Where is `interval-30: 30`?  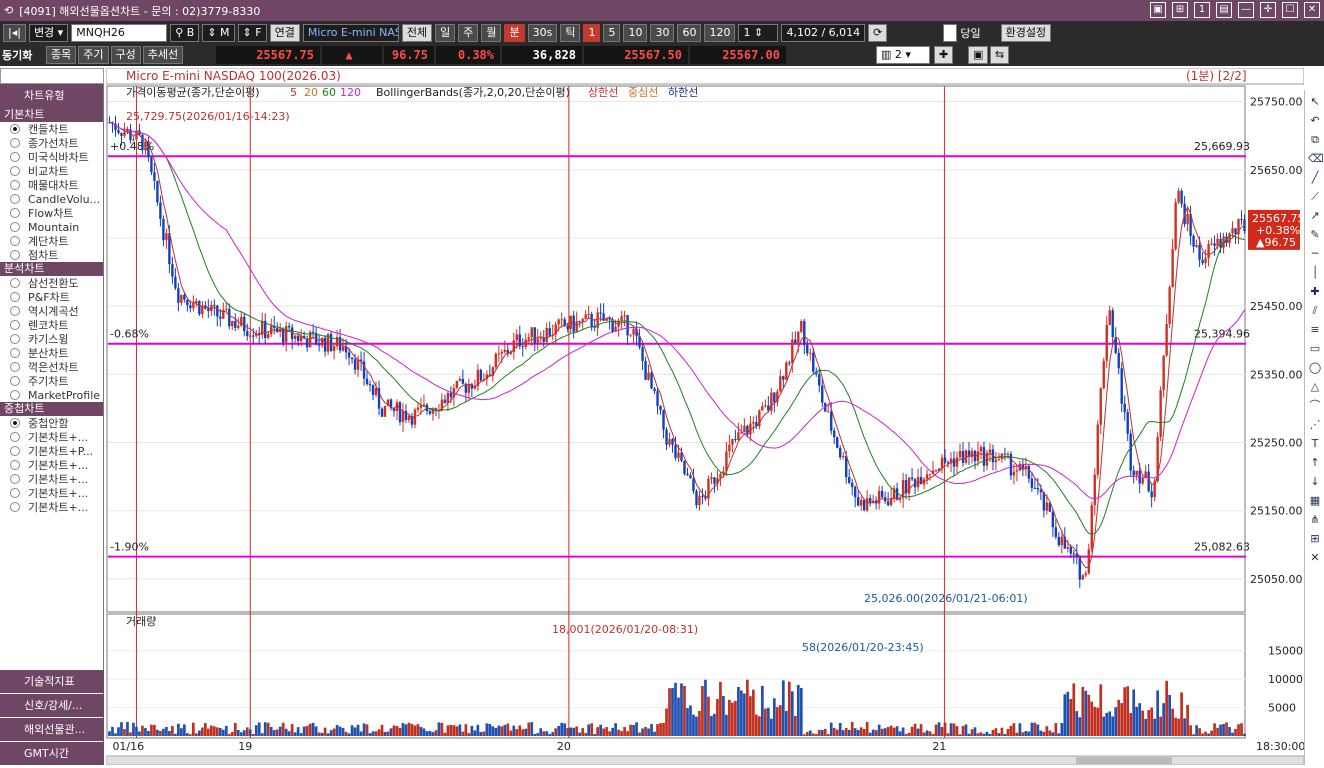
interval-30: 30 is located at coordinates (662, 32).